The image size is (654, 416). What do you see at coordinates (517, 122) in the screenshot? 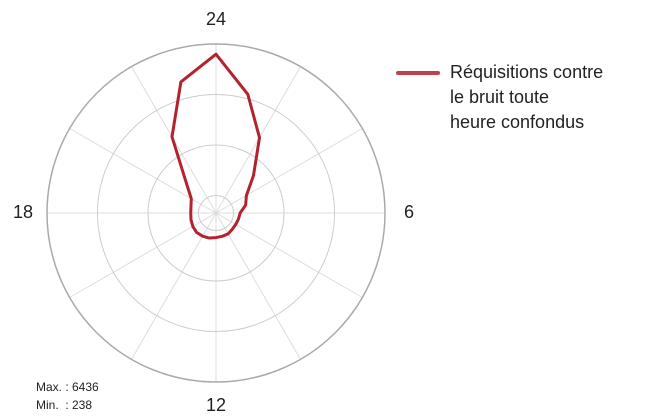
I see `legend-line: heure confondus` at bounding box center [517, 122].